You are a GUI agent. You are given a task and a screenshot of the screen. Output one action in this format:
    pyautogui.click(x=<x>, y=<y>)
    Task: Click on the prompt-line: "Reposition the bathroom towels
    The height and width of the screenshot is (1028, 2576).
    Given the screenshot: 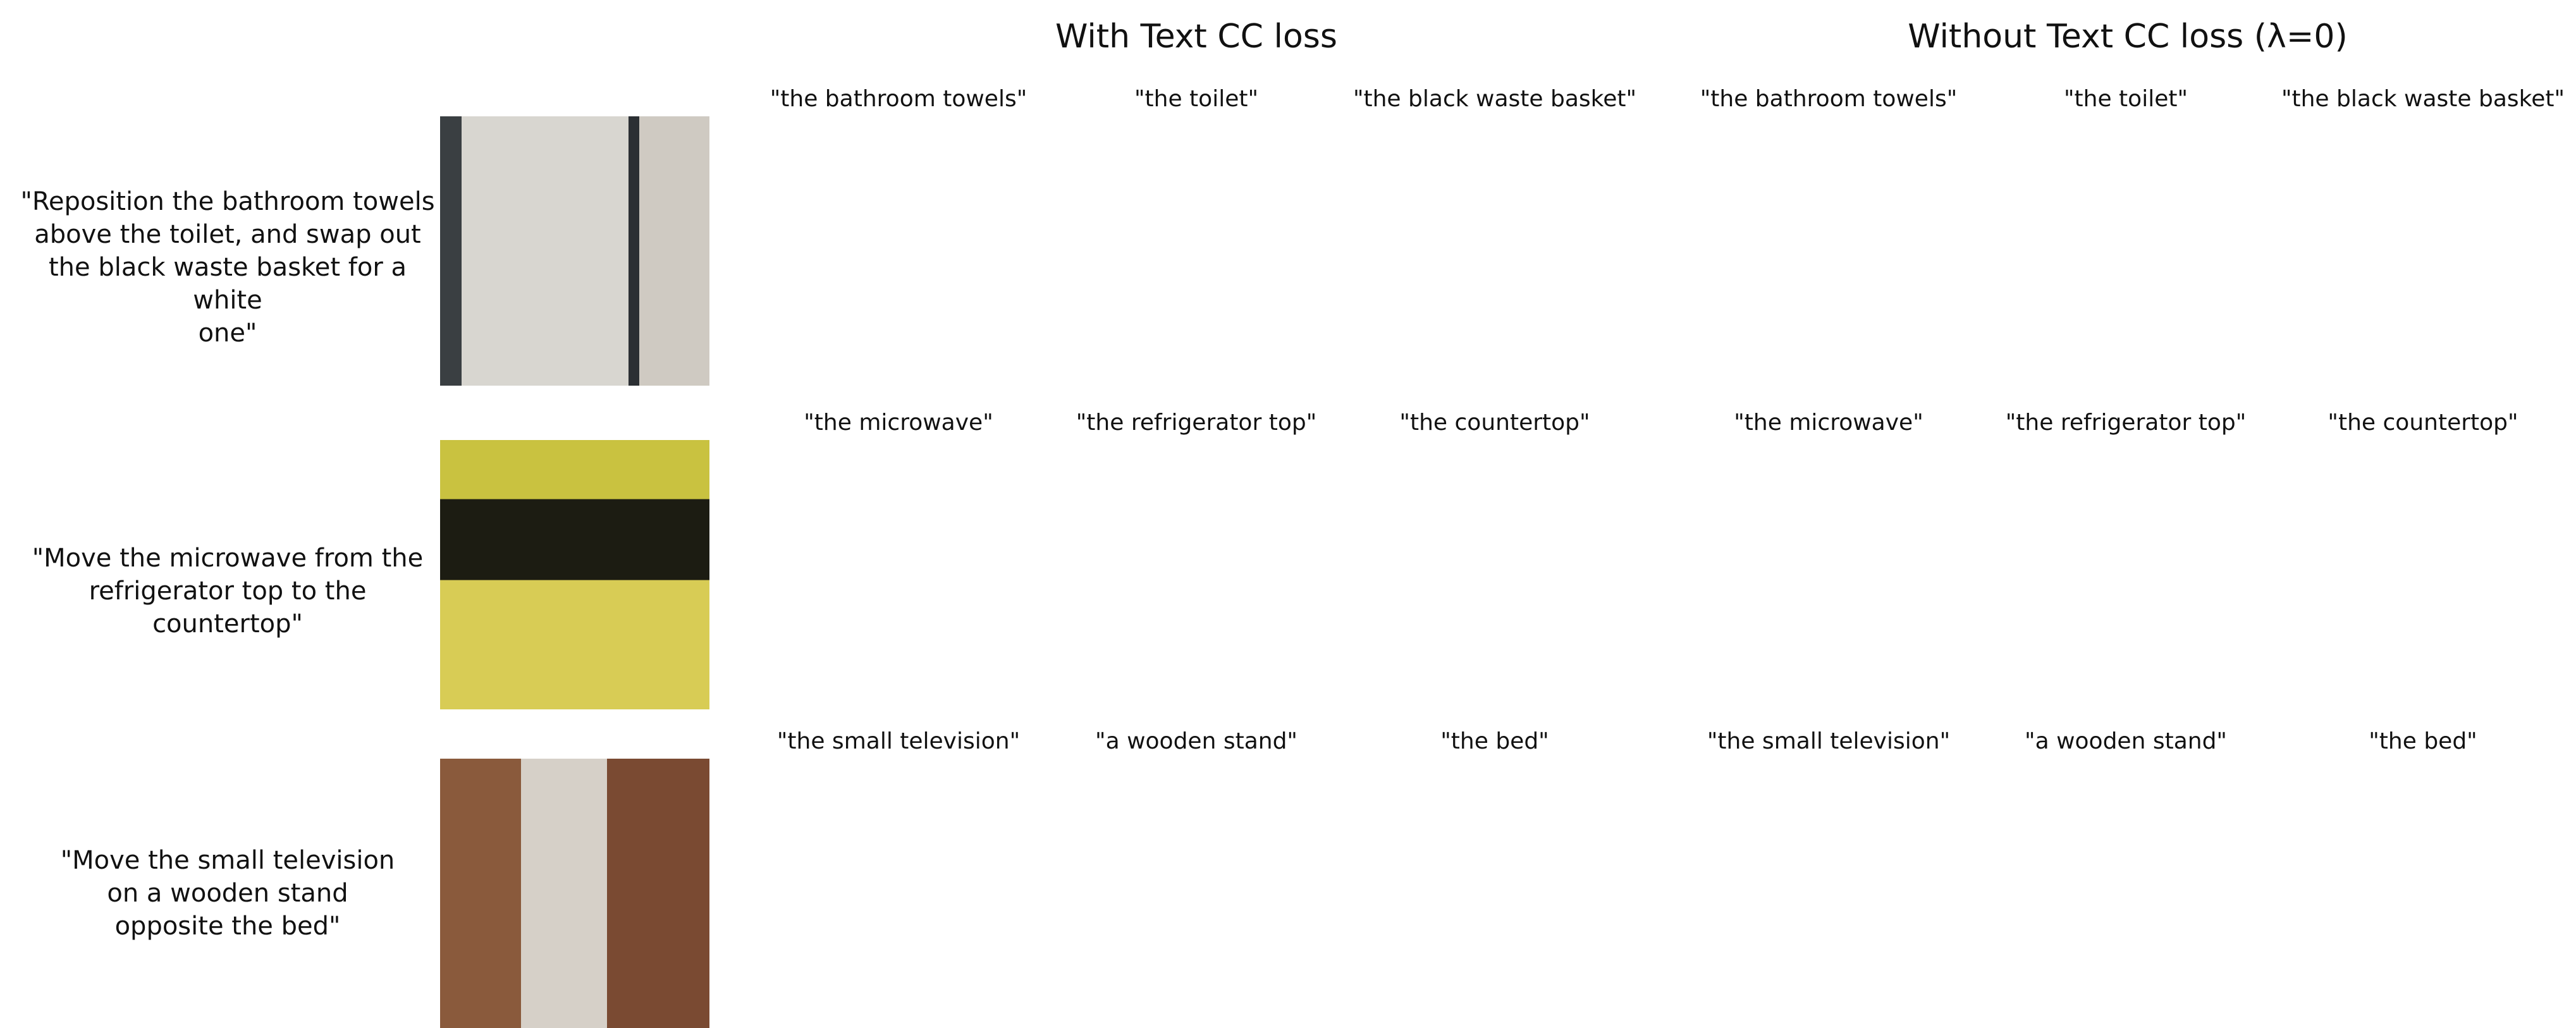 What is the action you would take?
    pyautogui.click(x=227, y=201)
    